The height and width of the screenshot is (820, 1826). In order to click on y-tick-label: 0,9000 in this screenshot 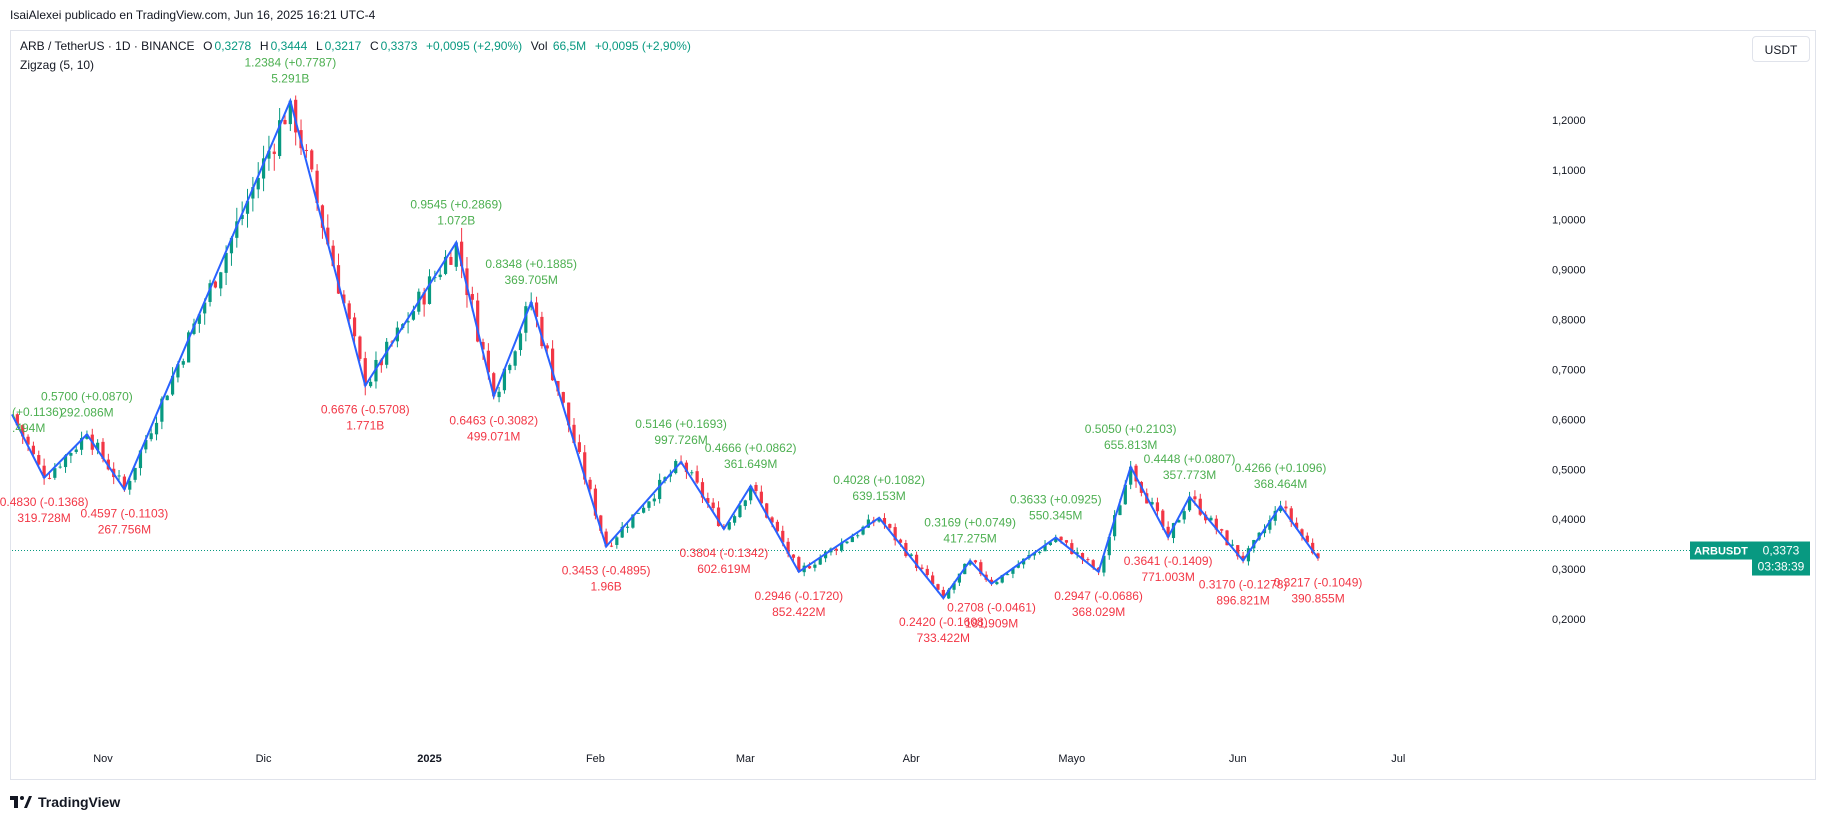, I will do `click(1569, 271)`.